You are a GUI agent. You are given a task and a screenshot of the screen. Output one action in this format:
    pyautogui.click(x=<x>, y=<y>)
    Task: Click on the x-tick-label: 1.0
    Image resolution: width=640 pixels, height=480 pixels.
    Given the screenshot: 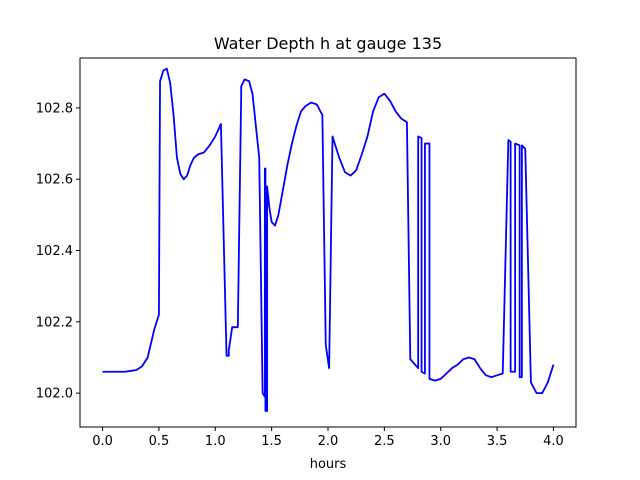 What is the action you would take?
    pyautogui.click(x=215, y=441)
    